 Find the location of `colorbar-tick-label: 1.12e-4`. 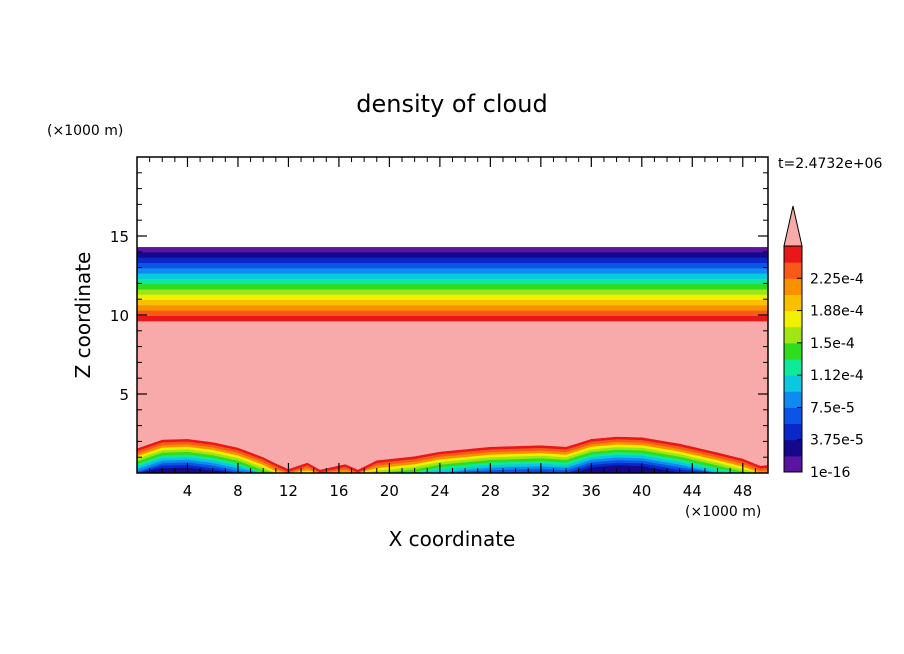

colorbar-tick-label: 1.12e-4 is located at coordinates (837, 376).